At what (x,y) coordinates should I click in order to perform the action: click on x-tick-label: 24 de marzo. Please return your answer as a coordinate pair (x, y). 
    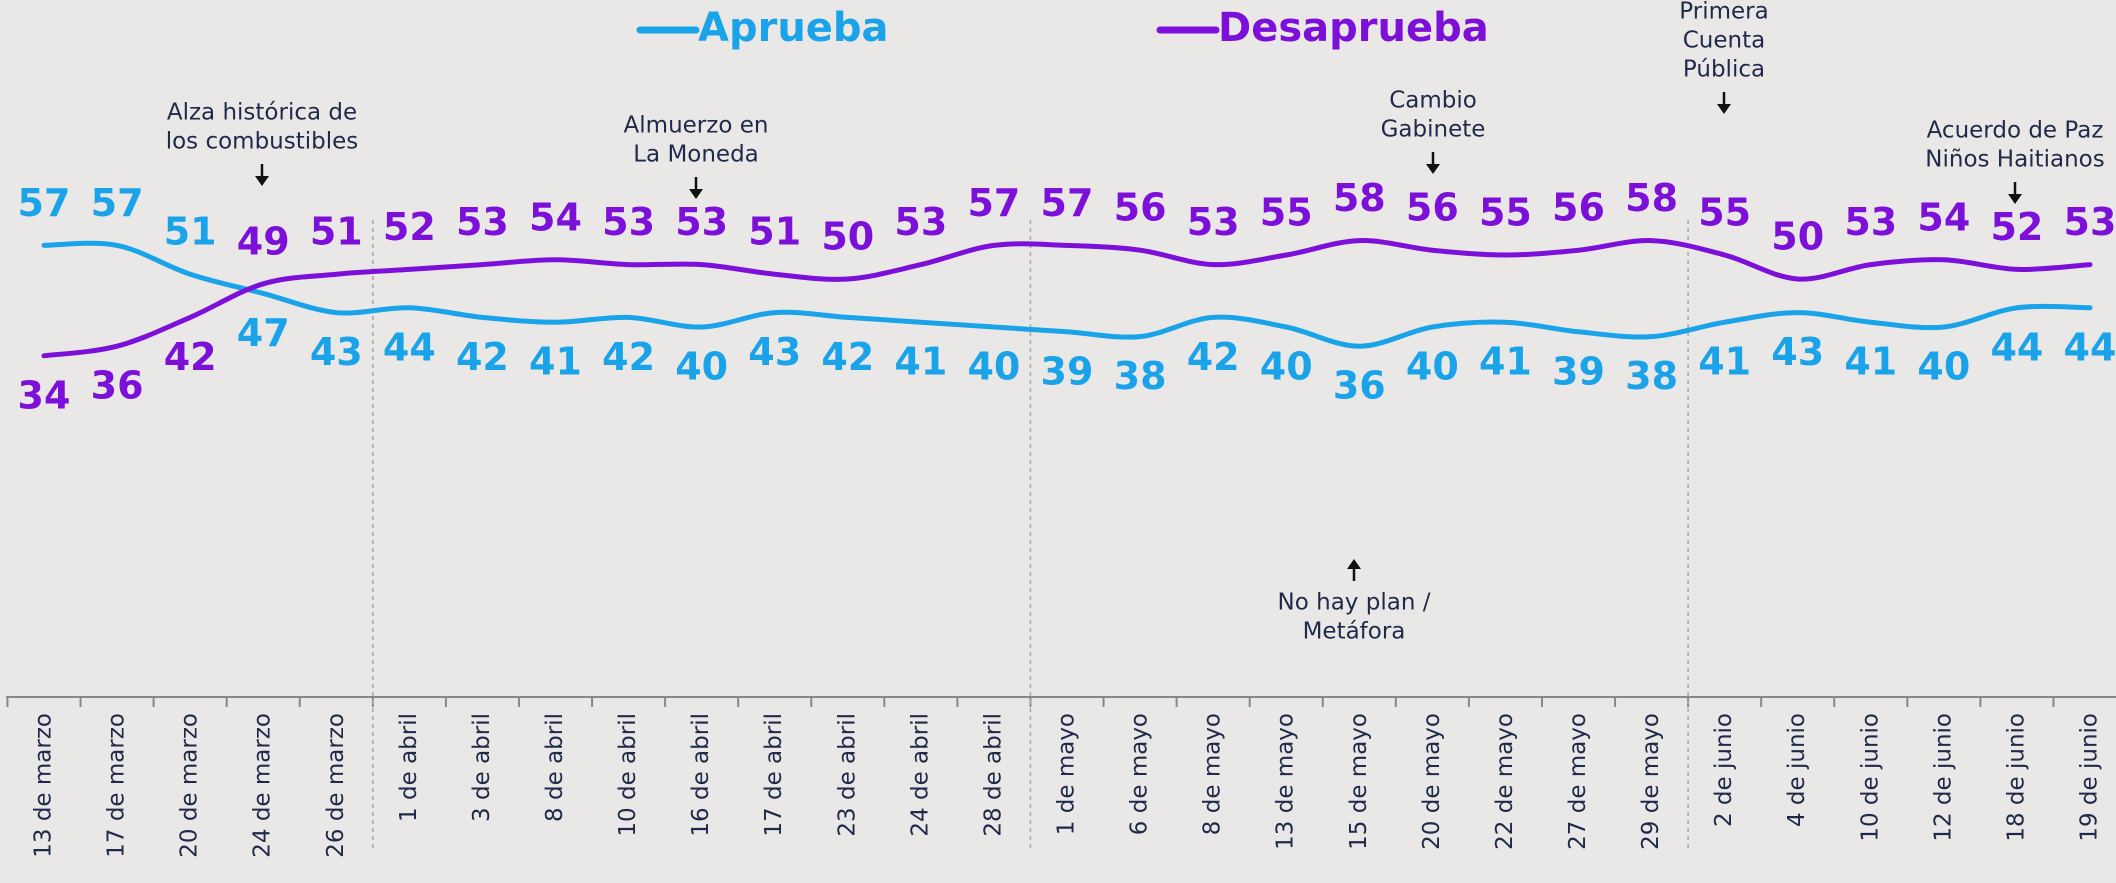
    Looking at the image, I should click on (263, 785).